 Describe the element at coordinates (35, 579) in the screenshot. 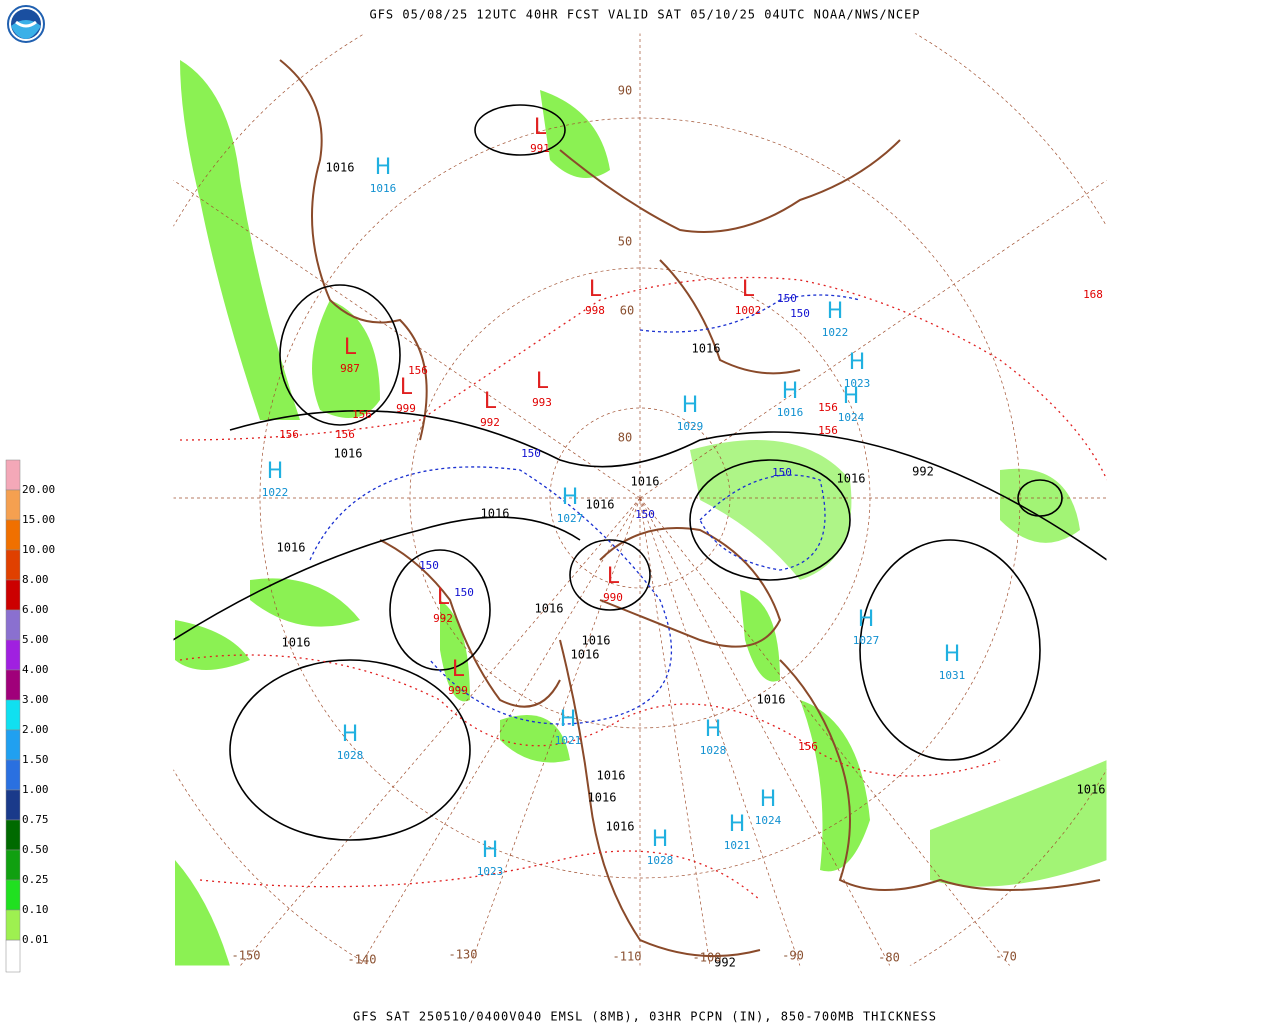

I see `legend-label: 8.00` at that location.